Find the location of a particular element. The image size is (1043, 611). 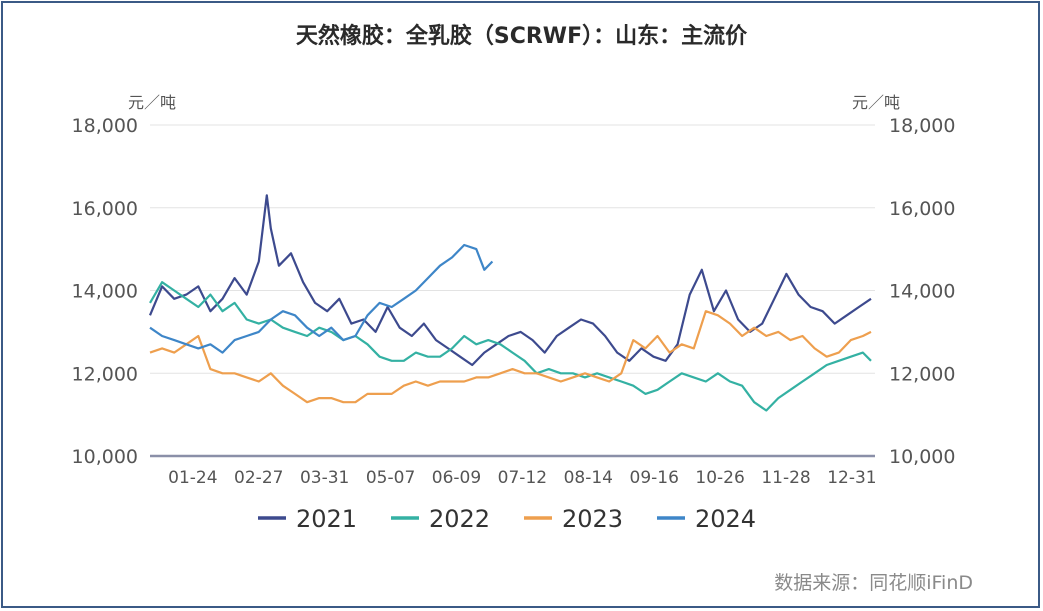

legend-label-2024: 2024 is located at coordinates (725, 519).